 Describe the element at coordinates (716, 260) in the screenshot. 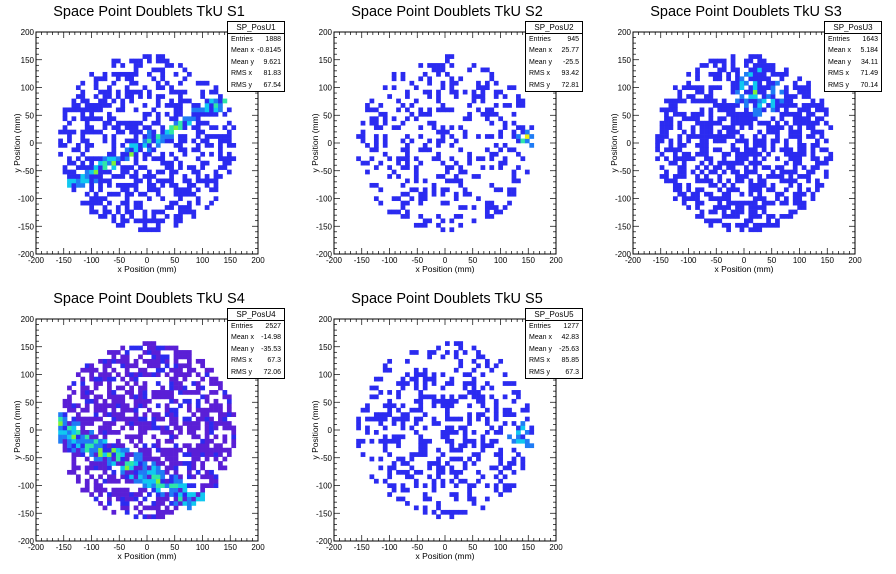

I see `x-tick-label: -50` at that location.